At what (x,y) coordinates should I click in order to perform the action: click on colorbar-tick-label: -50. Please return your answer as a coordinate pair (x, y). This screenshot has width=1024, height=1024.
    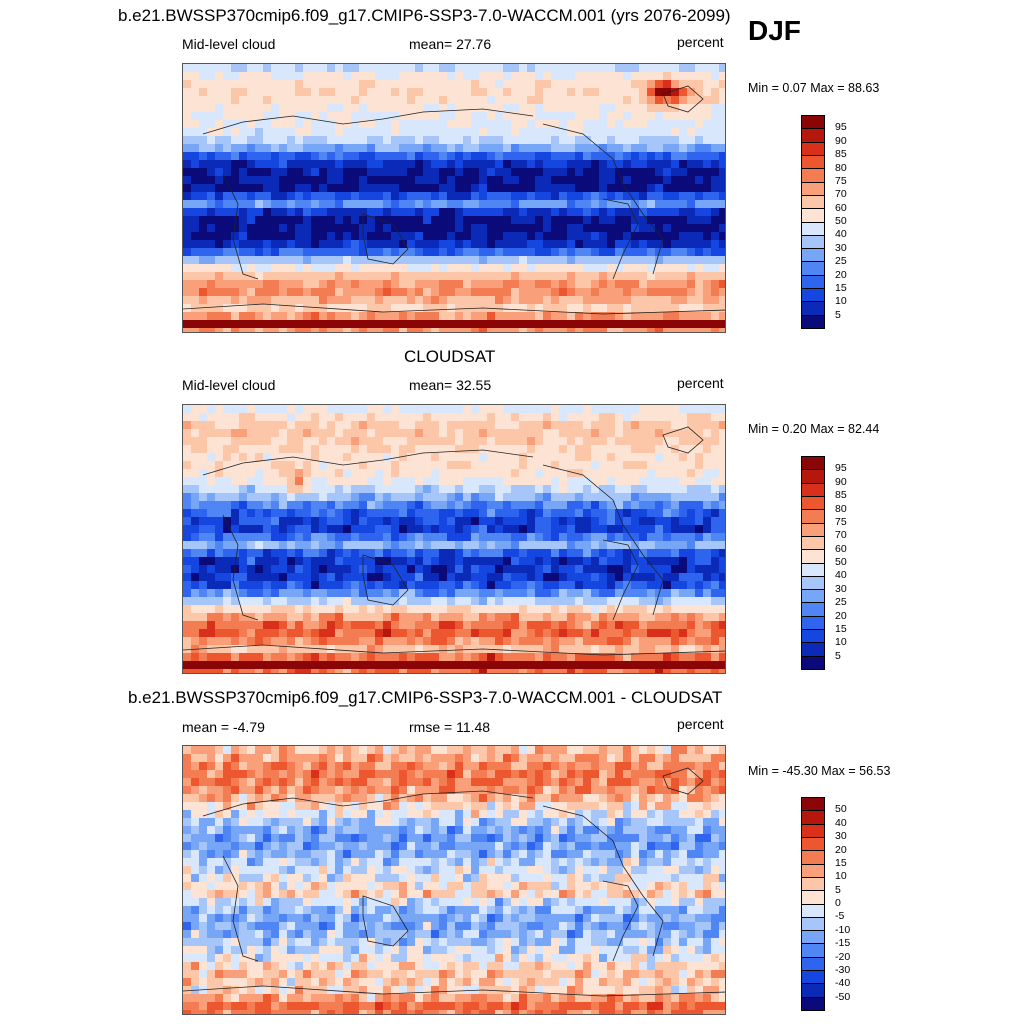
    Looking at the image, I should click on (843, 996).